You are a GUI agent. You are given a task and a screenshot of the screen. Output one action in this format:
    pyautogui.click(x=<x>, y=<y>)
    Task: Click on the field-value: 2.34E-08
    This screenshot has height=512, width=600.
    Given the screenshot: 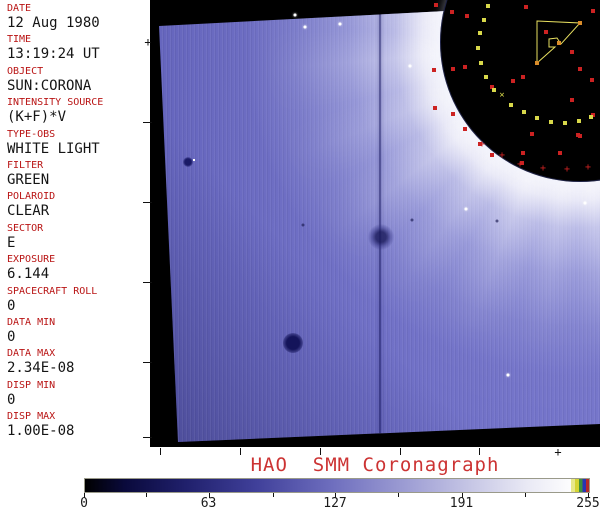 What is the action you would take?
    pyautogui.click(x=41, y=368)
    